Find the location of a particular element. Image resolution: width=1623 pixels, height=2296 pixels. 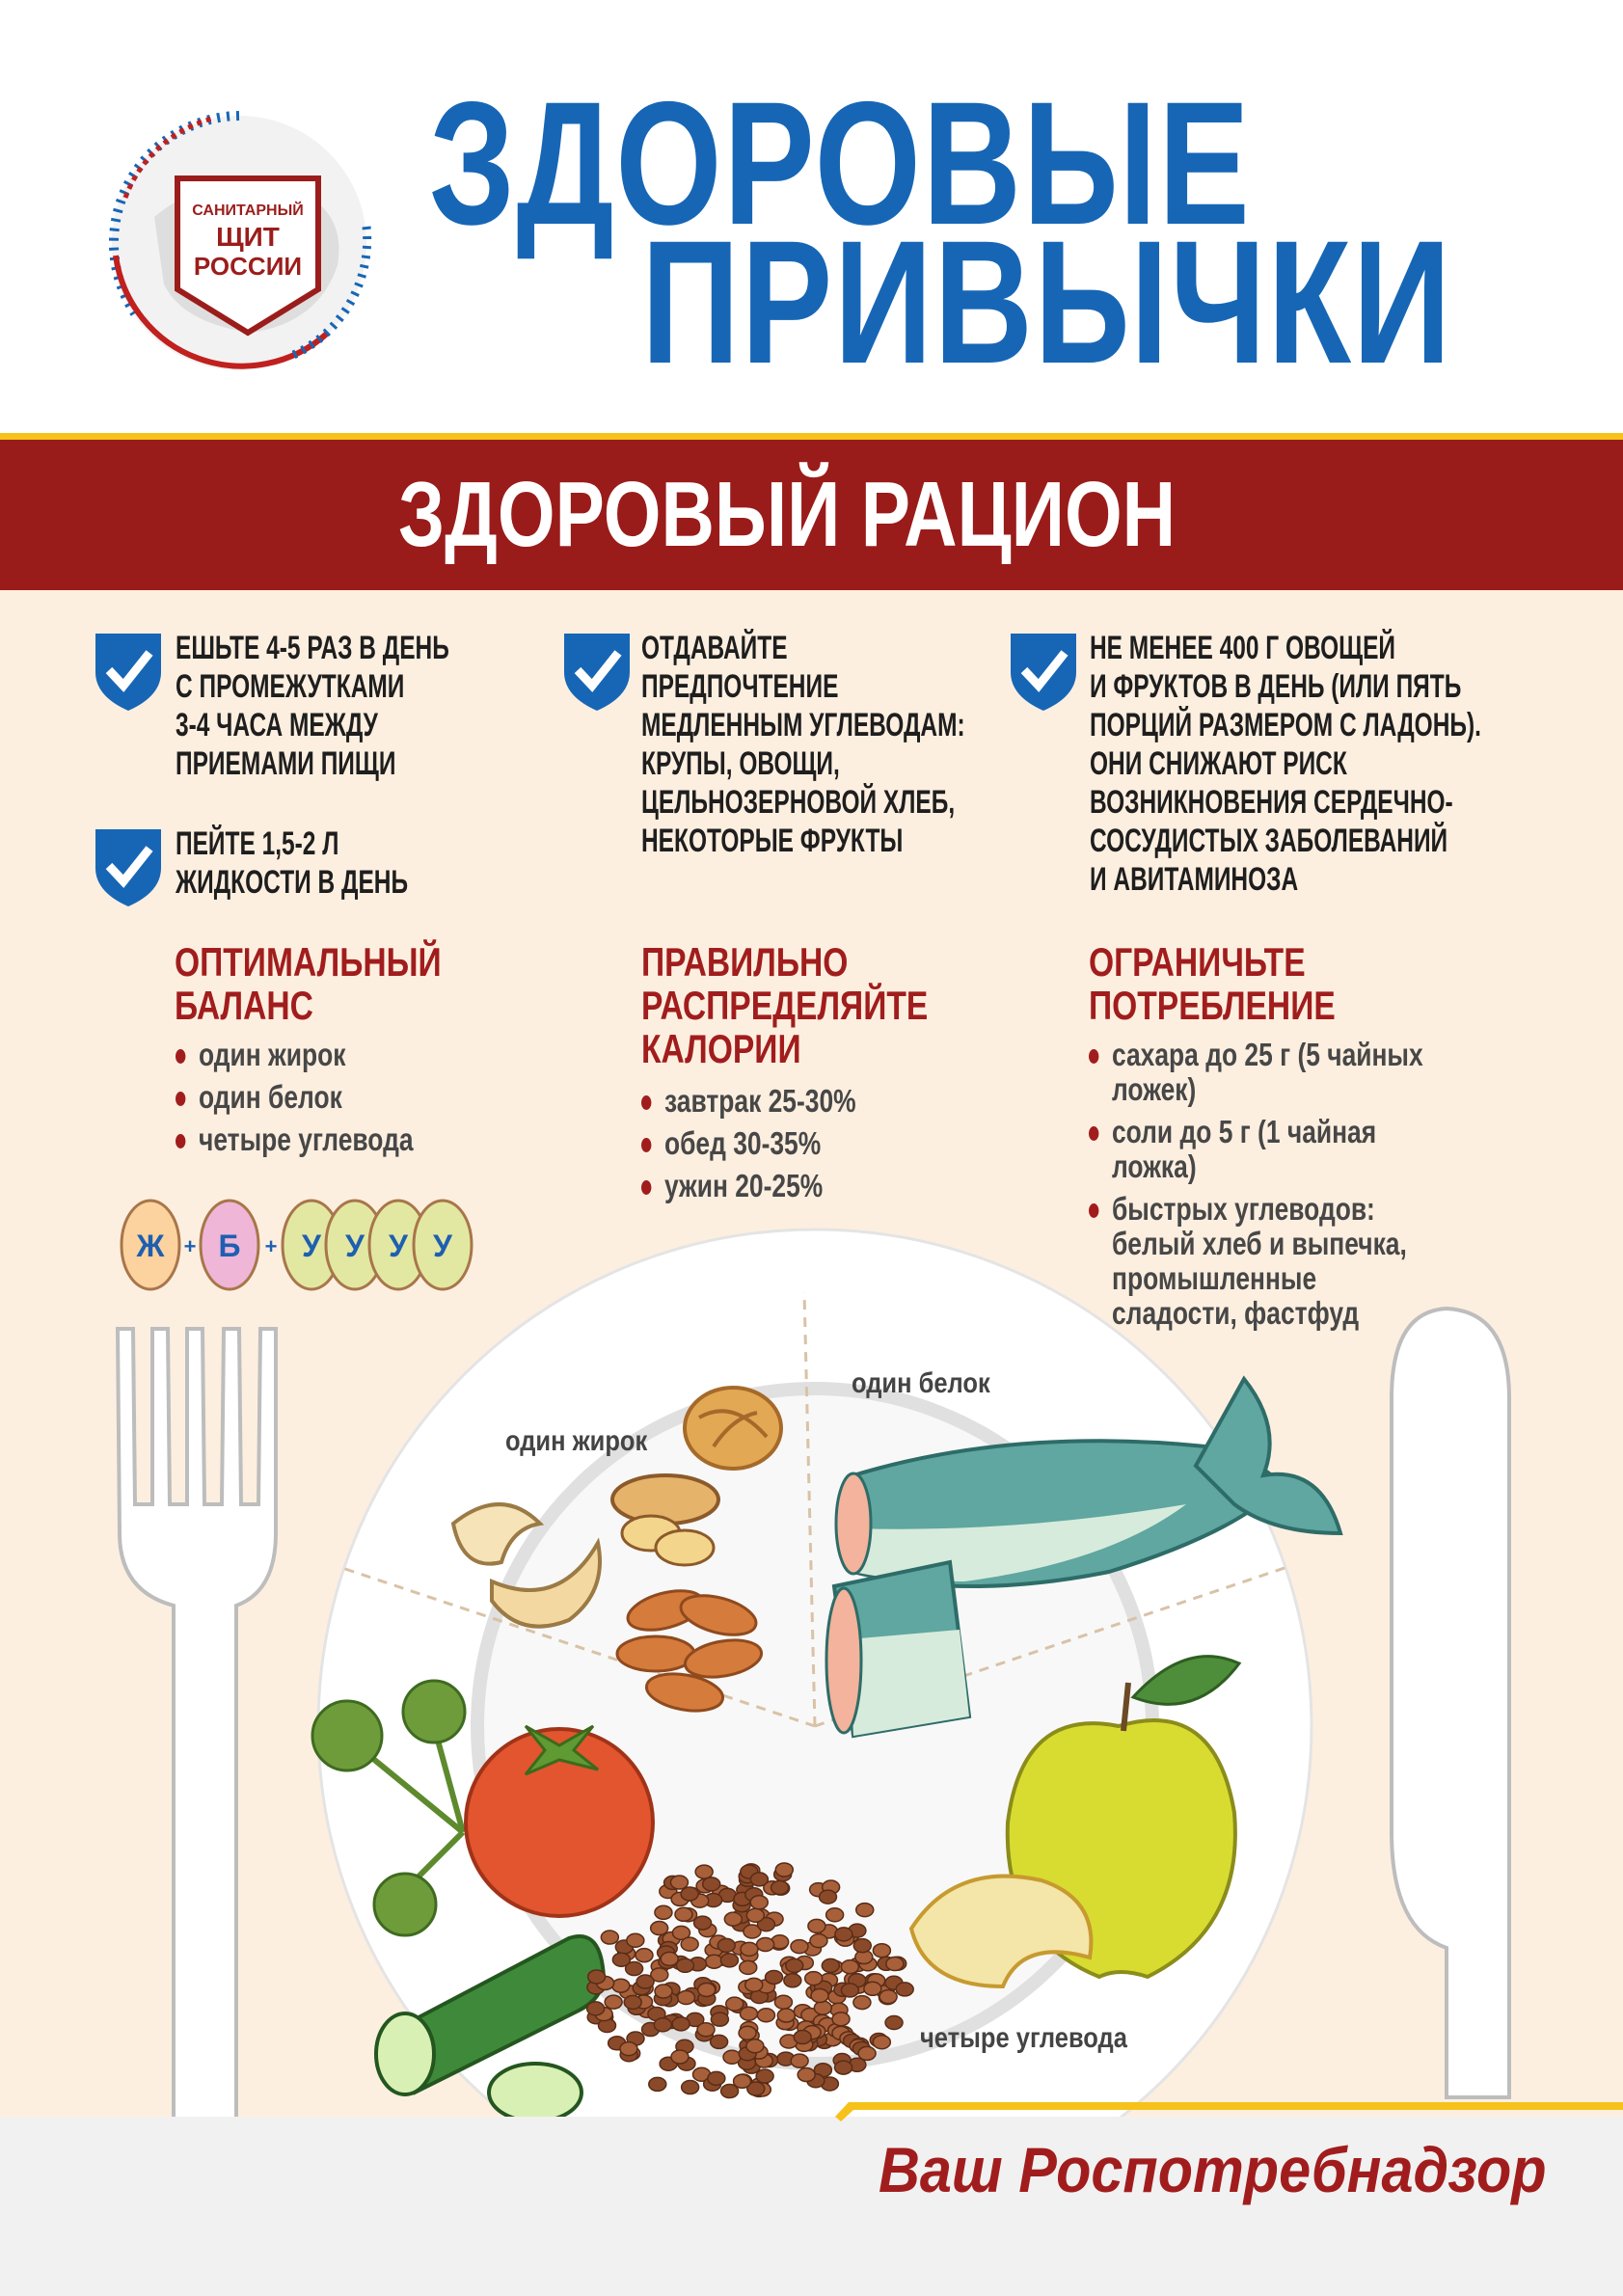

tip-line: ЕШЬТЕ 4-5 РАЗ В ДЕНЬ is located at coordinates (312, 648).